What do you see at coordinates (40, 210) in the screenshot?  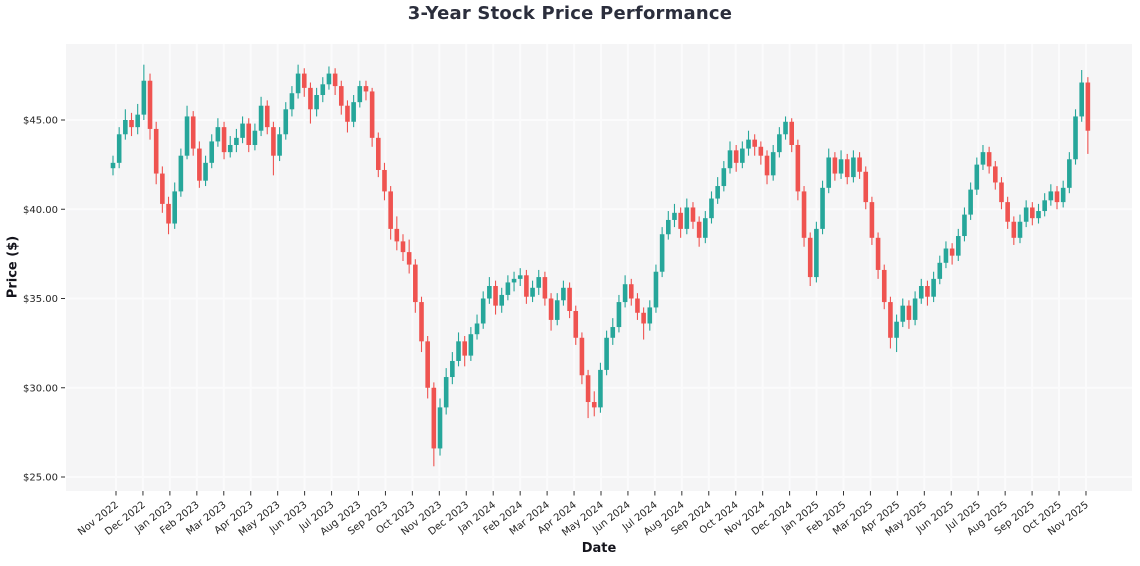 I see `y-tick-label: $40.00` at bounding box center [40, 210].